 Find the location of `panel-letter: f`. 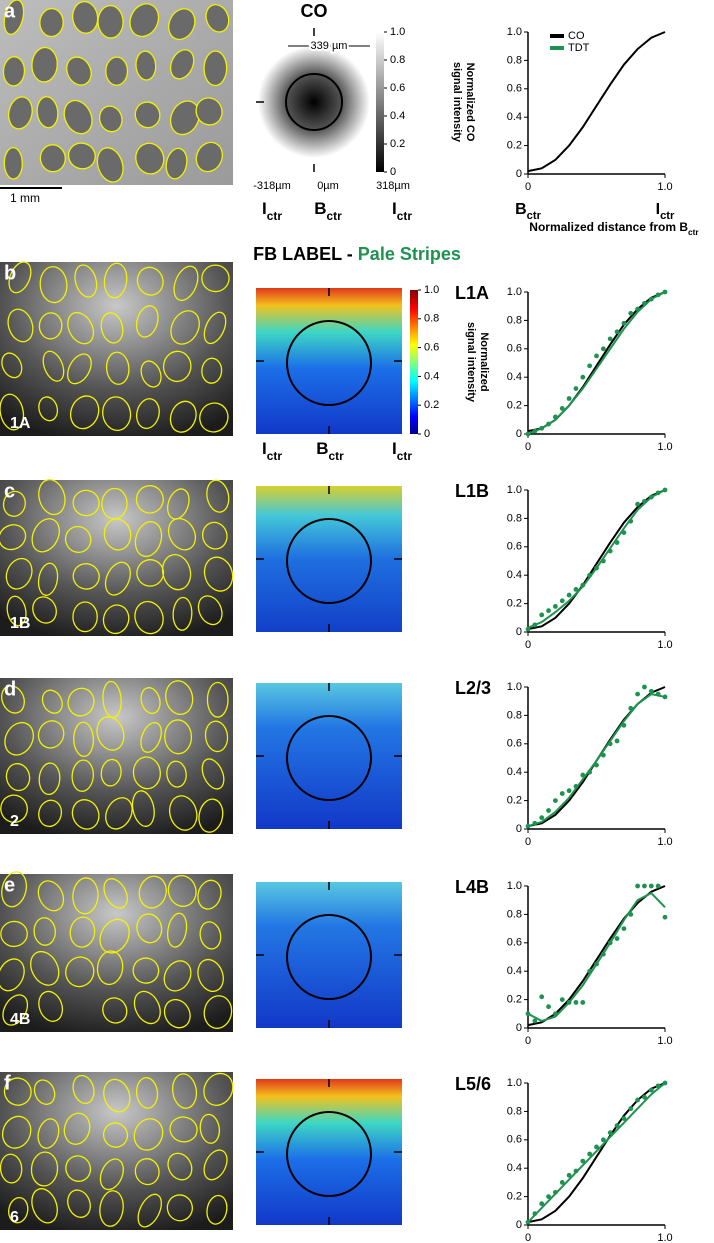

panel-letter: f is located at coordinates (7, 1083).